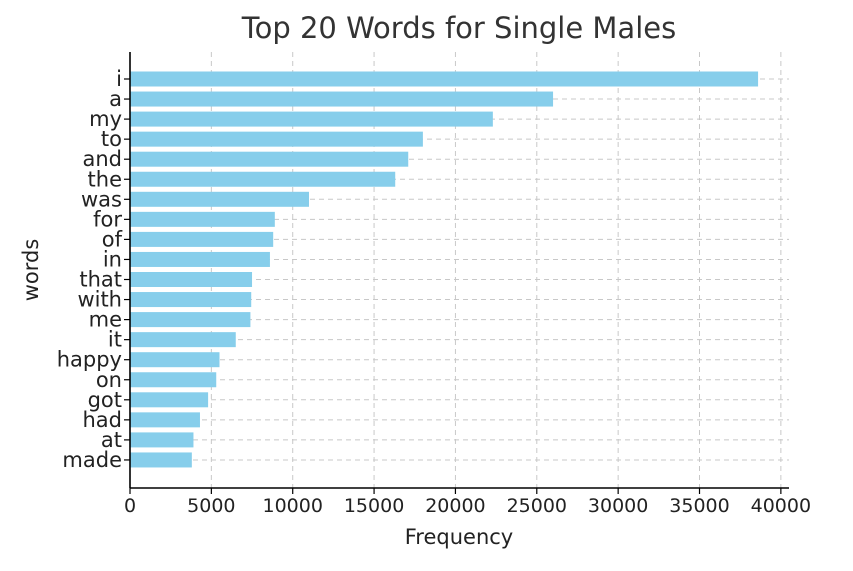  Describe the element at coordinates (102, 159) in the screenshot. I see `y-tick-label: and` at that location.